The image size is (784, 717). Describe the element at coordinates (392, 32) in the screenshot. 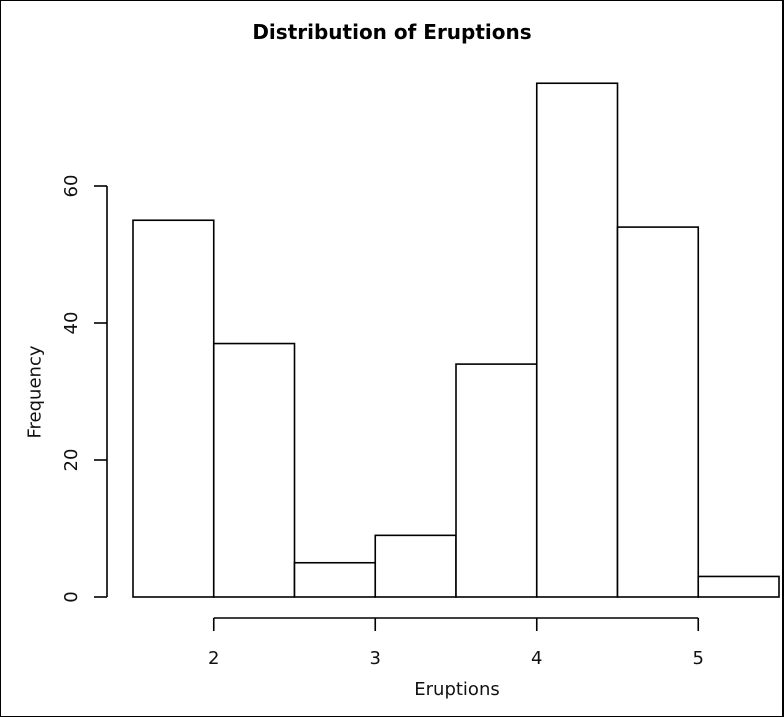

I see `chart-title: Distribution of Eruptions` at that location.